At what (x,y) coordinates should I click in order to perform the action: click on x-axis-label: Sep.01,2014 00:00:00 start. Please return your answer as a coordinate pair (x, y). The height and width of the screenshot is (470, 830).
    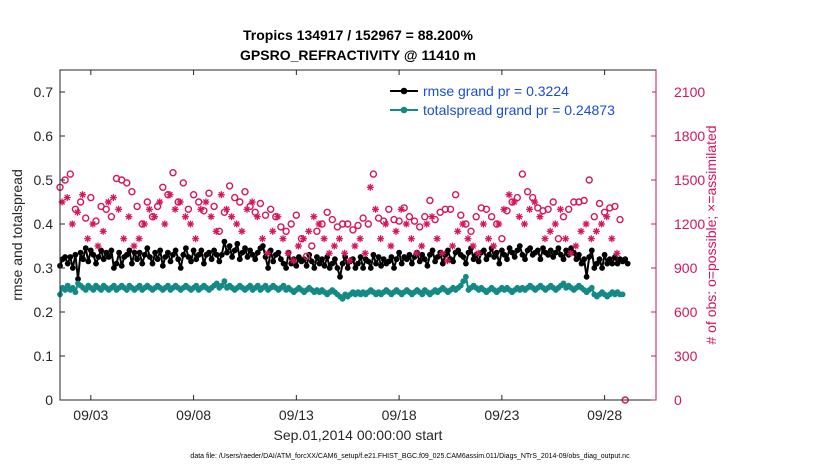
    Looking at the image, I should click on (358, 435).